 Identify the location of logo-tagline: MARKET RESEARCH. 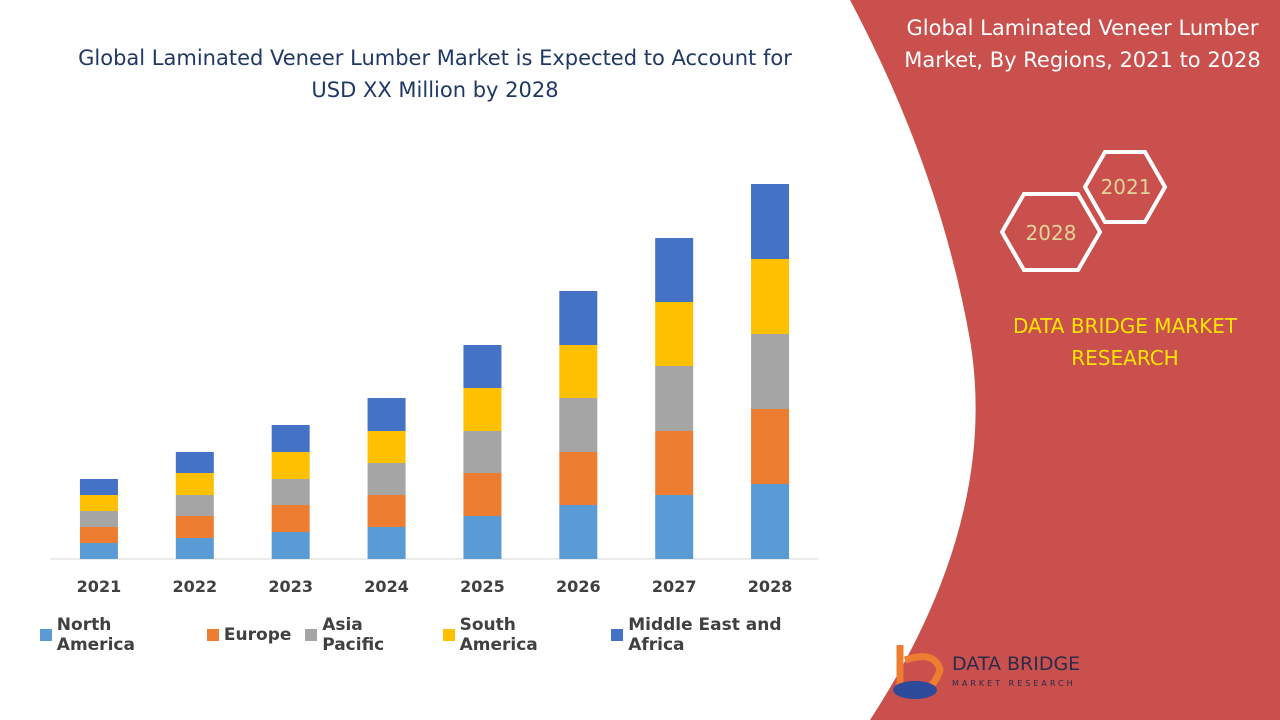
(1014, 683).